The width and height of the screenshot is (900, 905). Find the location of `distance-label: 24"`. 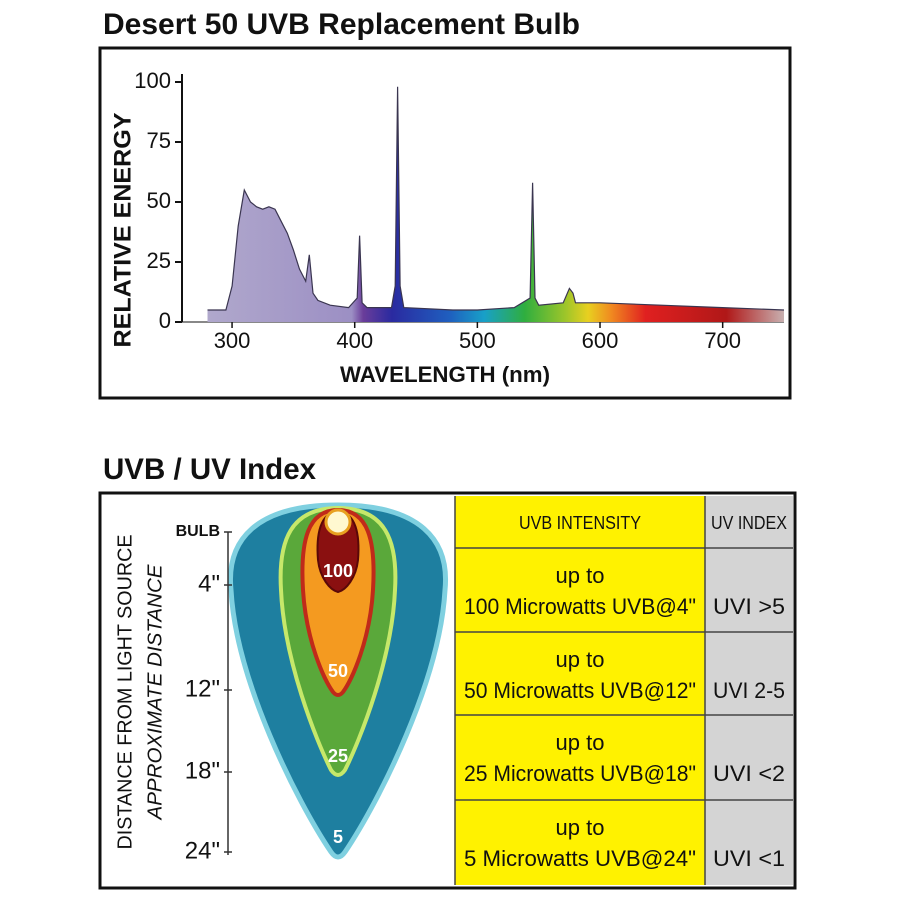

distance-label: 24" is located at coordinates (202, 850).